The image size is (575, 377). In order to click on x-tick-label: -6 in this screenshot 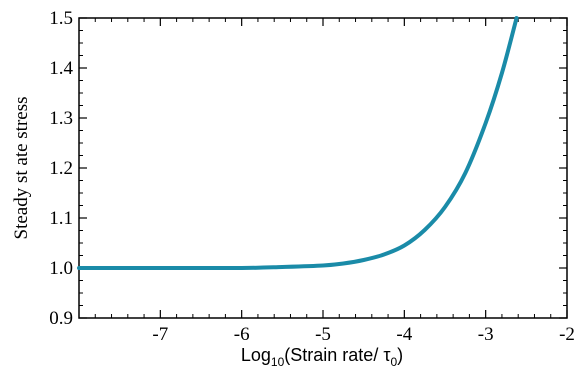, I will do `click(242, 334)`.